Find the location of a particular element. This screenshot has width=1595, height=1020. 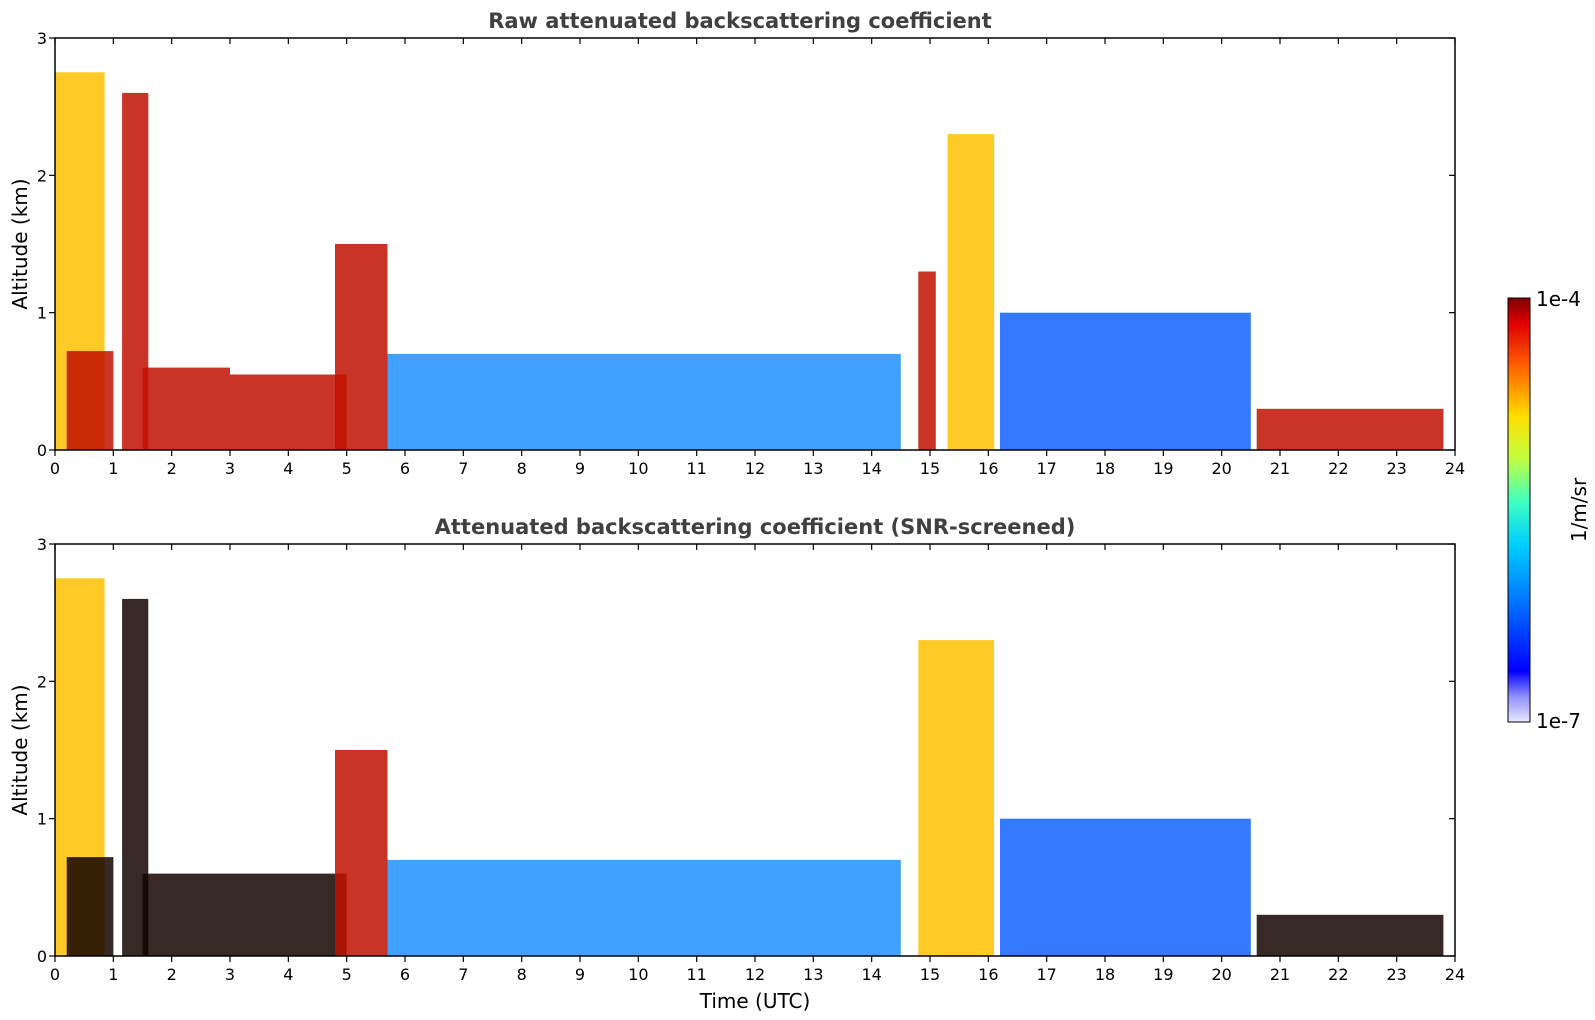

colorbar: 1e-4 1e-7 1/m/sr is located at coordinates (1549, 510).